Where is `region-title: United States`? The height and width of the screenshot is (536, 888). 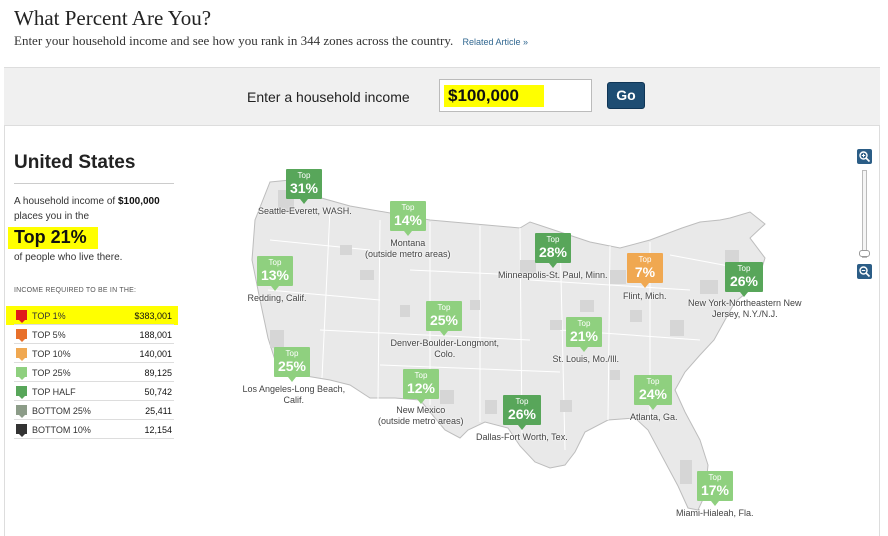
region-title: United States is located at coordinates (75, 162).